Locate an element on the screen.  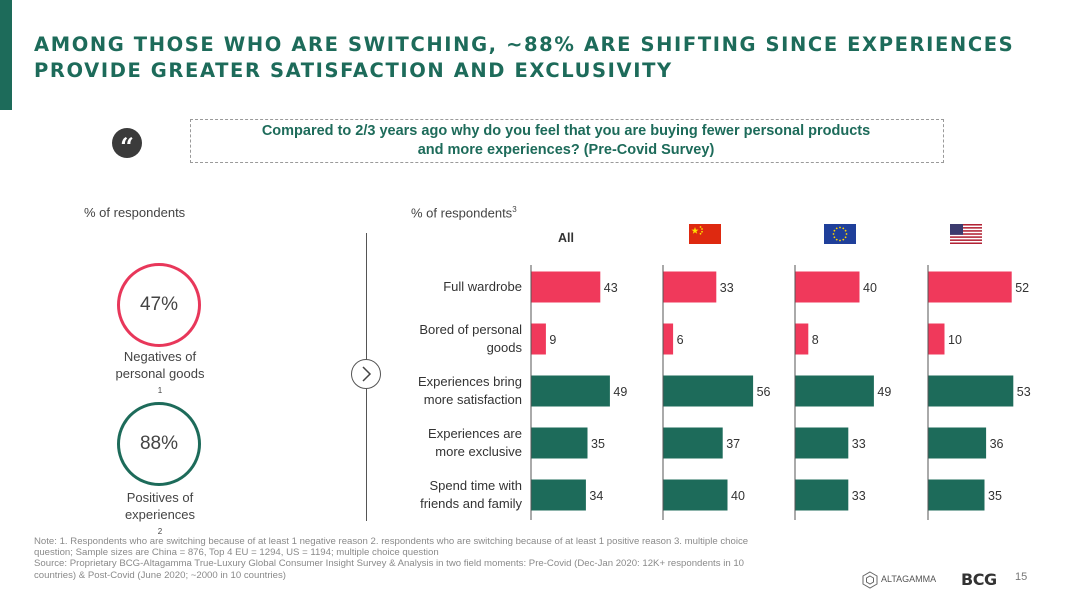
negatives-caption: Negatives of personal goods 1 is located at coordinates (160, 375).